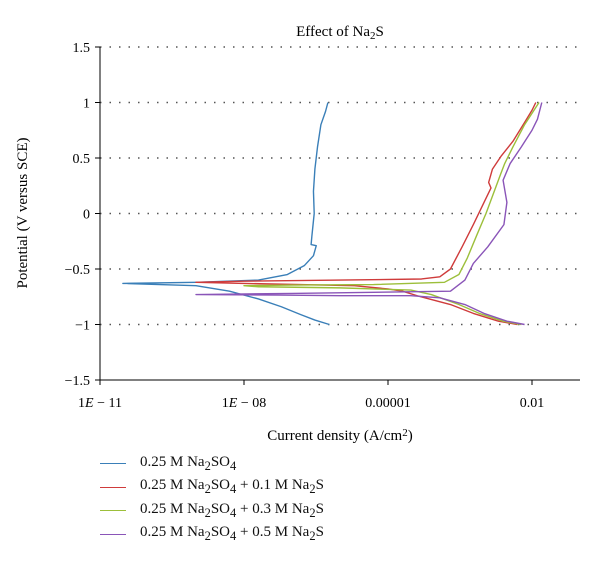 The height and width of the screenshot is (576, 600). What do you see at coordinates (86, 104) in the screenshot?
I see `y-tick-label-1: 1` at bounding box center [86, 104].